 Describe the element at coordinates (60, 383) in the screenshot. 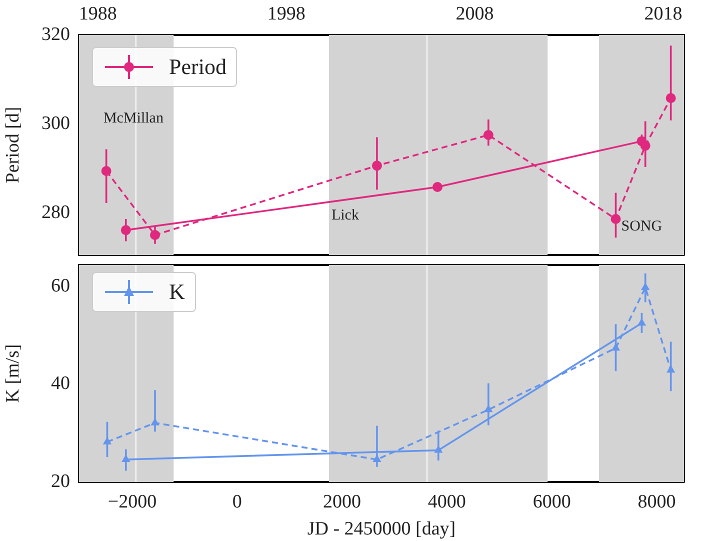

I see `y-tick-label: 40` at that location.